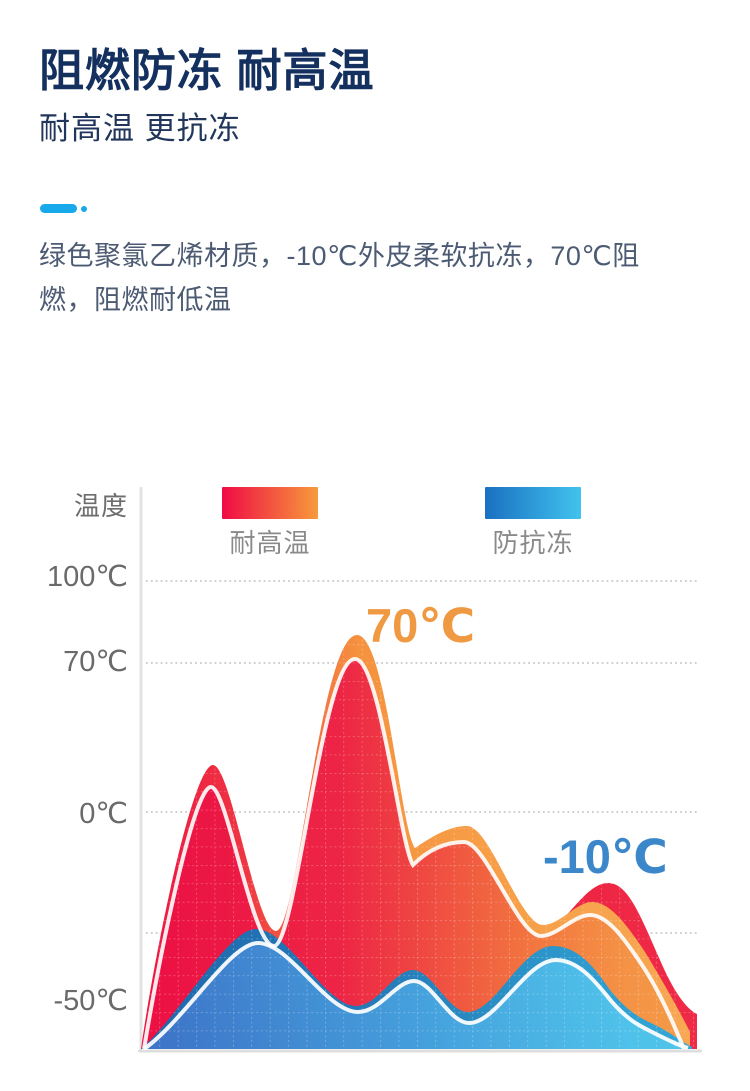 This screenshot has width=750, height=1091. What do you see at coordinates (339, 256) in the screenshot?
I see `description-line-1: 绿色聚氯乙烯材质，-10℃外皮柔软抗冻，70℃阻` at bounding box center [339, 256].